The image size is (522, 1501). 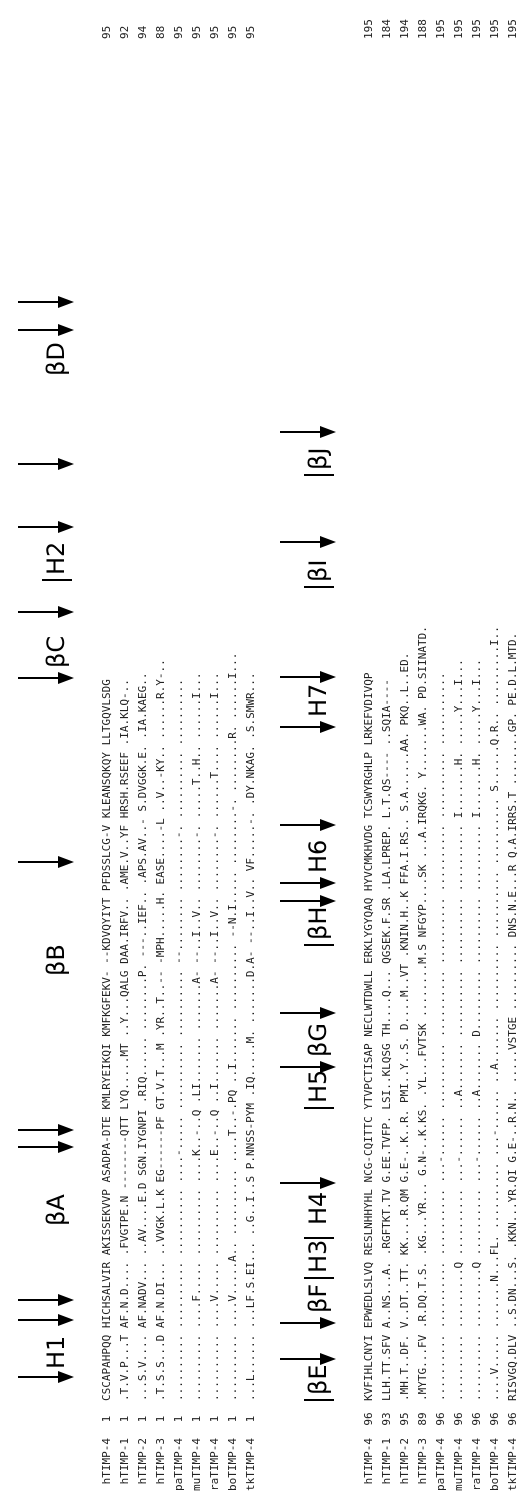 What do you see at coordinates (404, 29) in the screenshot?
I see `end-position: 194` at bounding box center [404, 29].